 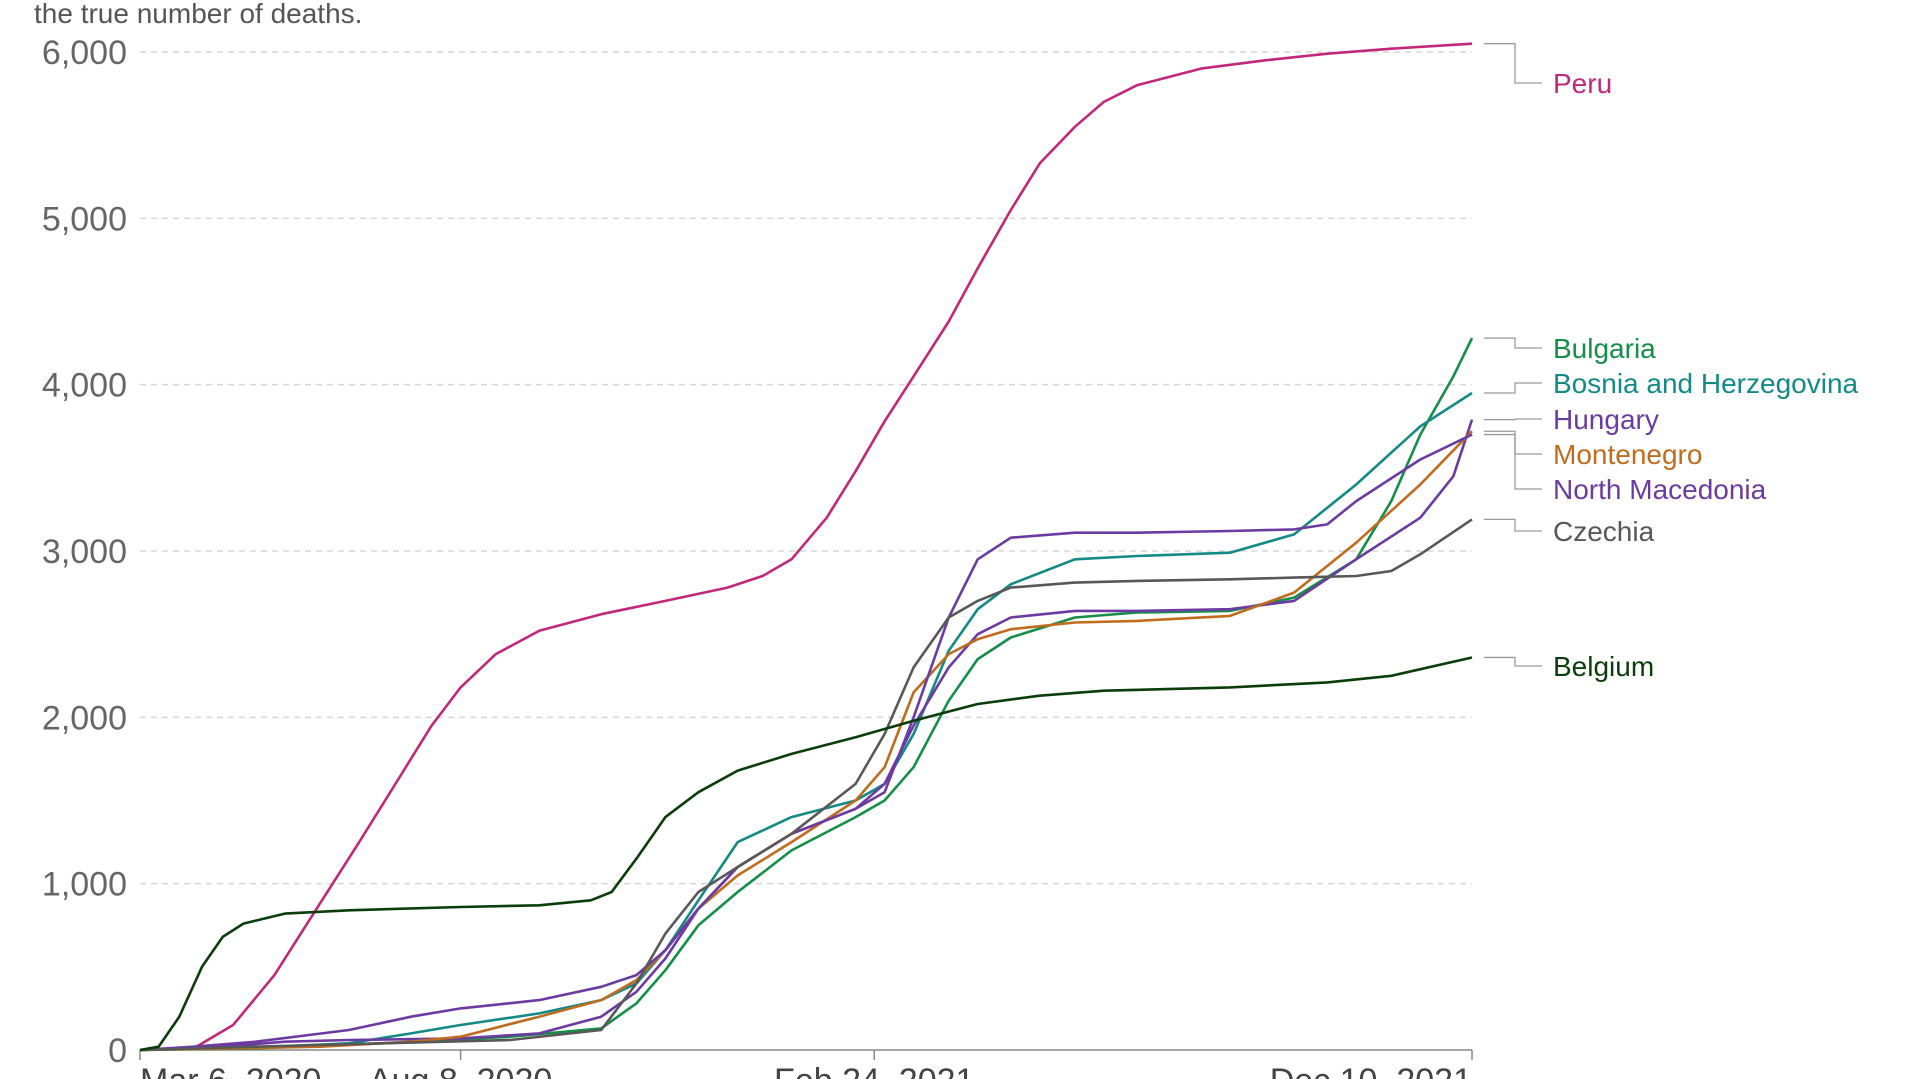 I want to click on x-tick-label: Feb 24, 2021, so click(x=874, y=1070).